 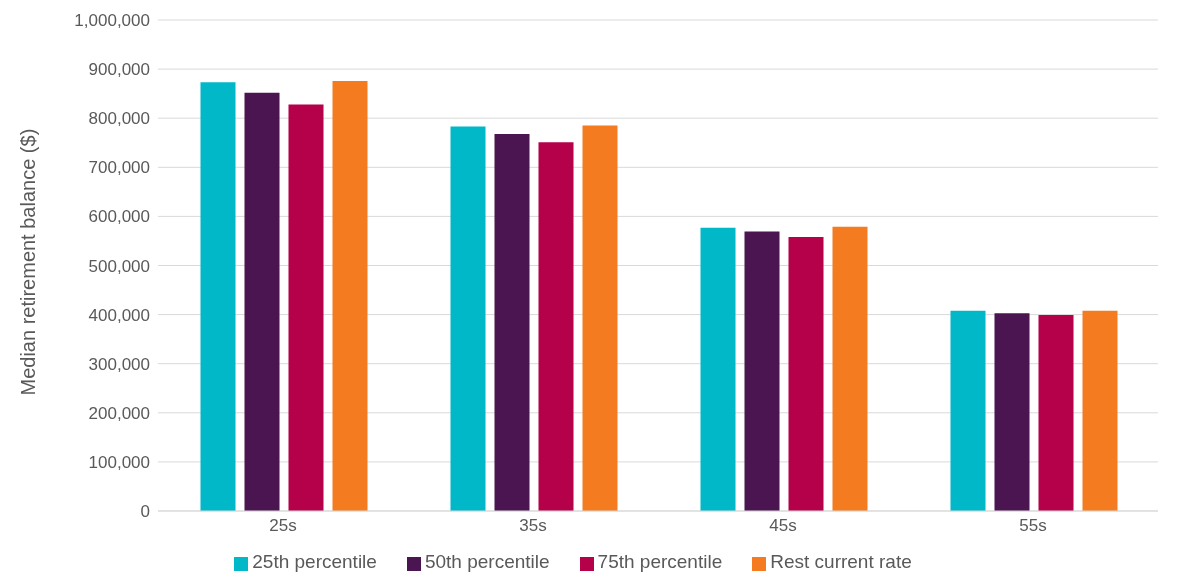 What do you see at coordinates (1033, 526) in the screenshot?
I see `x-tick-label: 55s` at bounding box center [1033, 526].